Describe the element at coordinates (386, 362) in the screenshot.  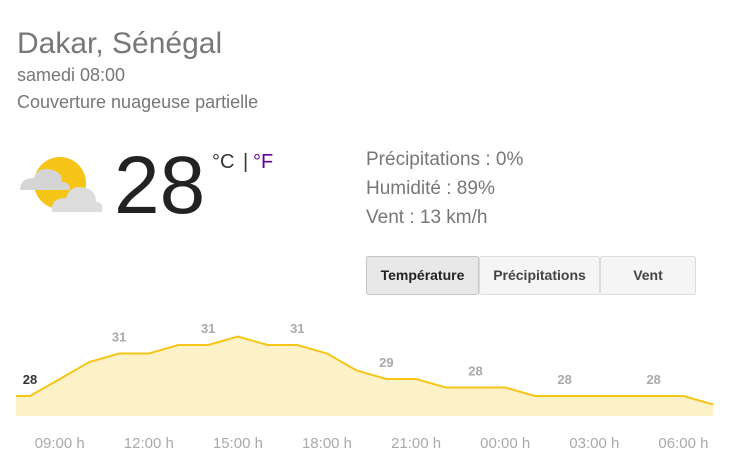
I see `value-label: 29` at that location.